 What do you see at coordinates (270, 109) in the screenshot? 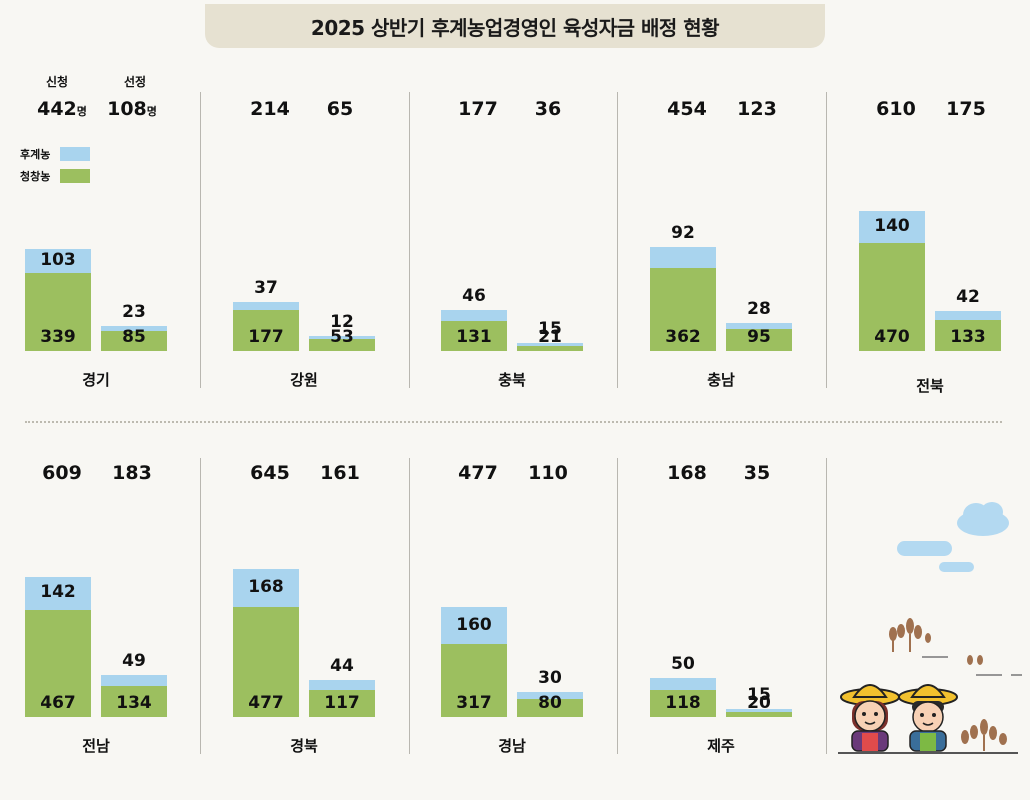
I see `applied-total: 214` at bounding box center [270, 109].